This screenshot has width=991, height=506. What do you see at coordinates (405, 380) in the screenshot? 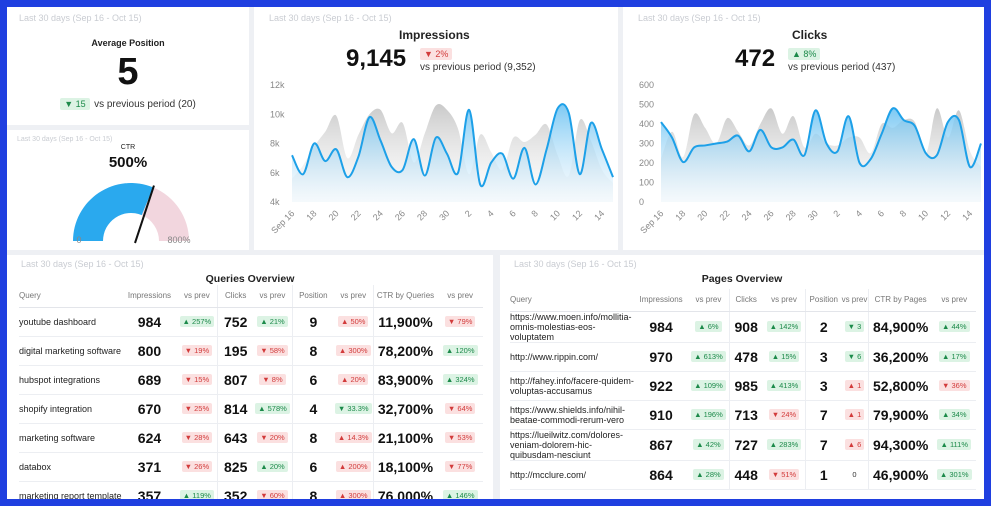
I see `ctr-value: 83,900%` at bounding box center [405, 380].